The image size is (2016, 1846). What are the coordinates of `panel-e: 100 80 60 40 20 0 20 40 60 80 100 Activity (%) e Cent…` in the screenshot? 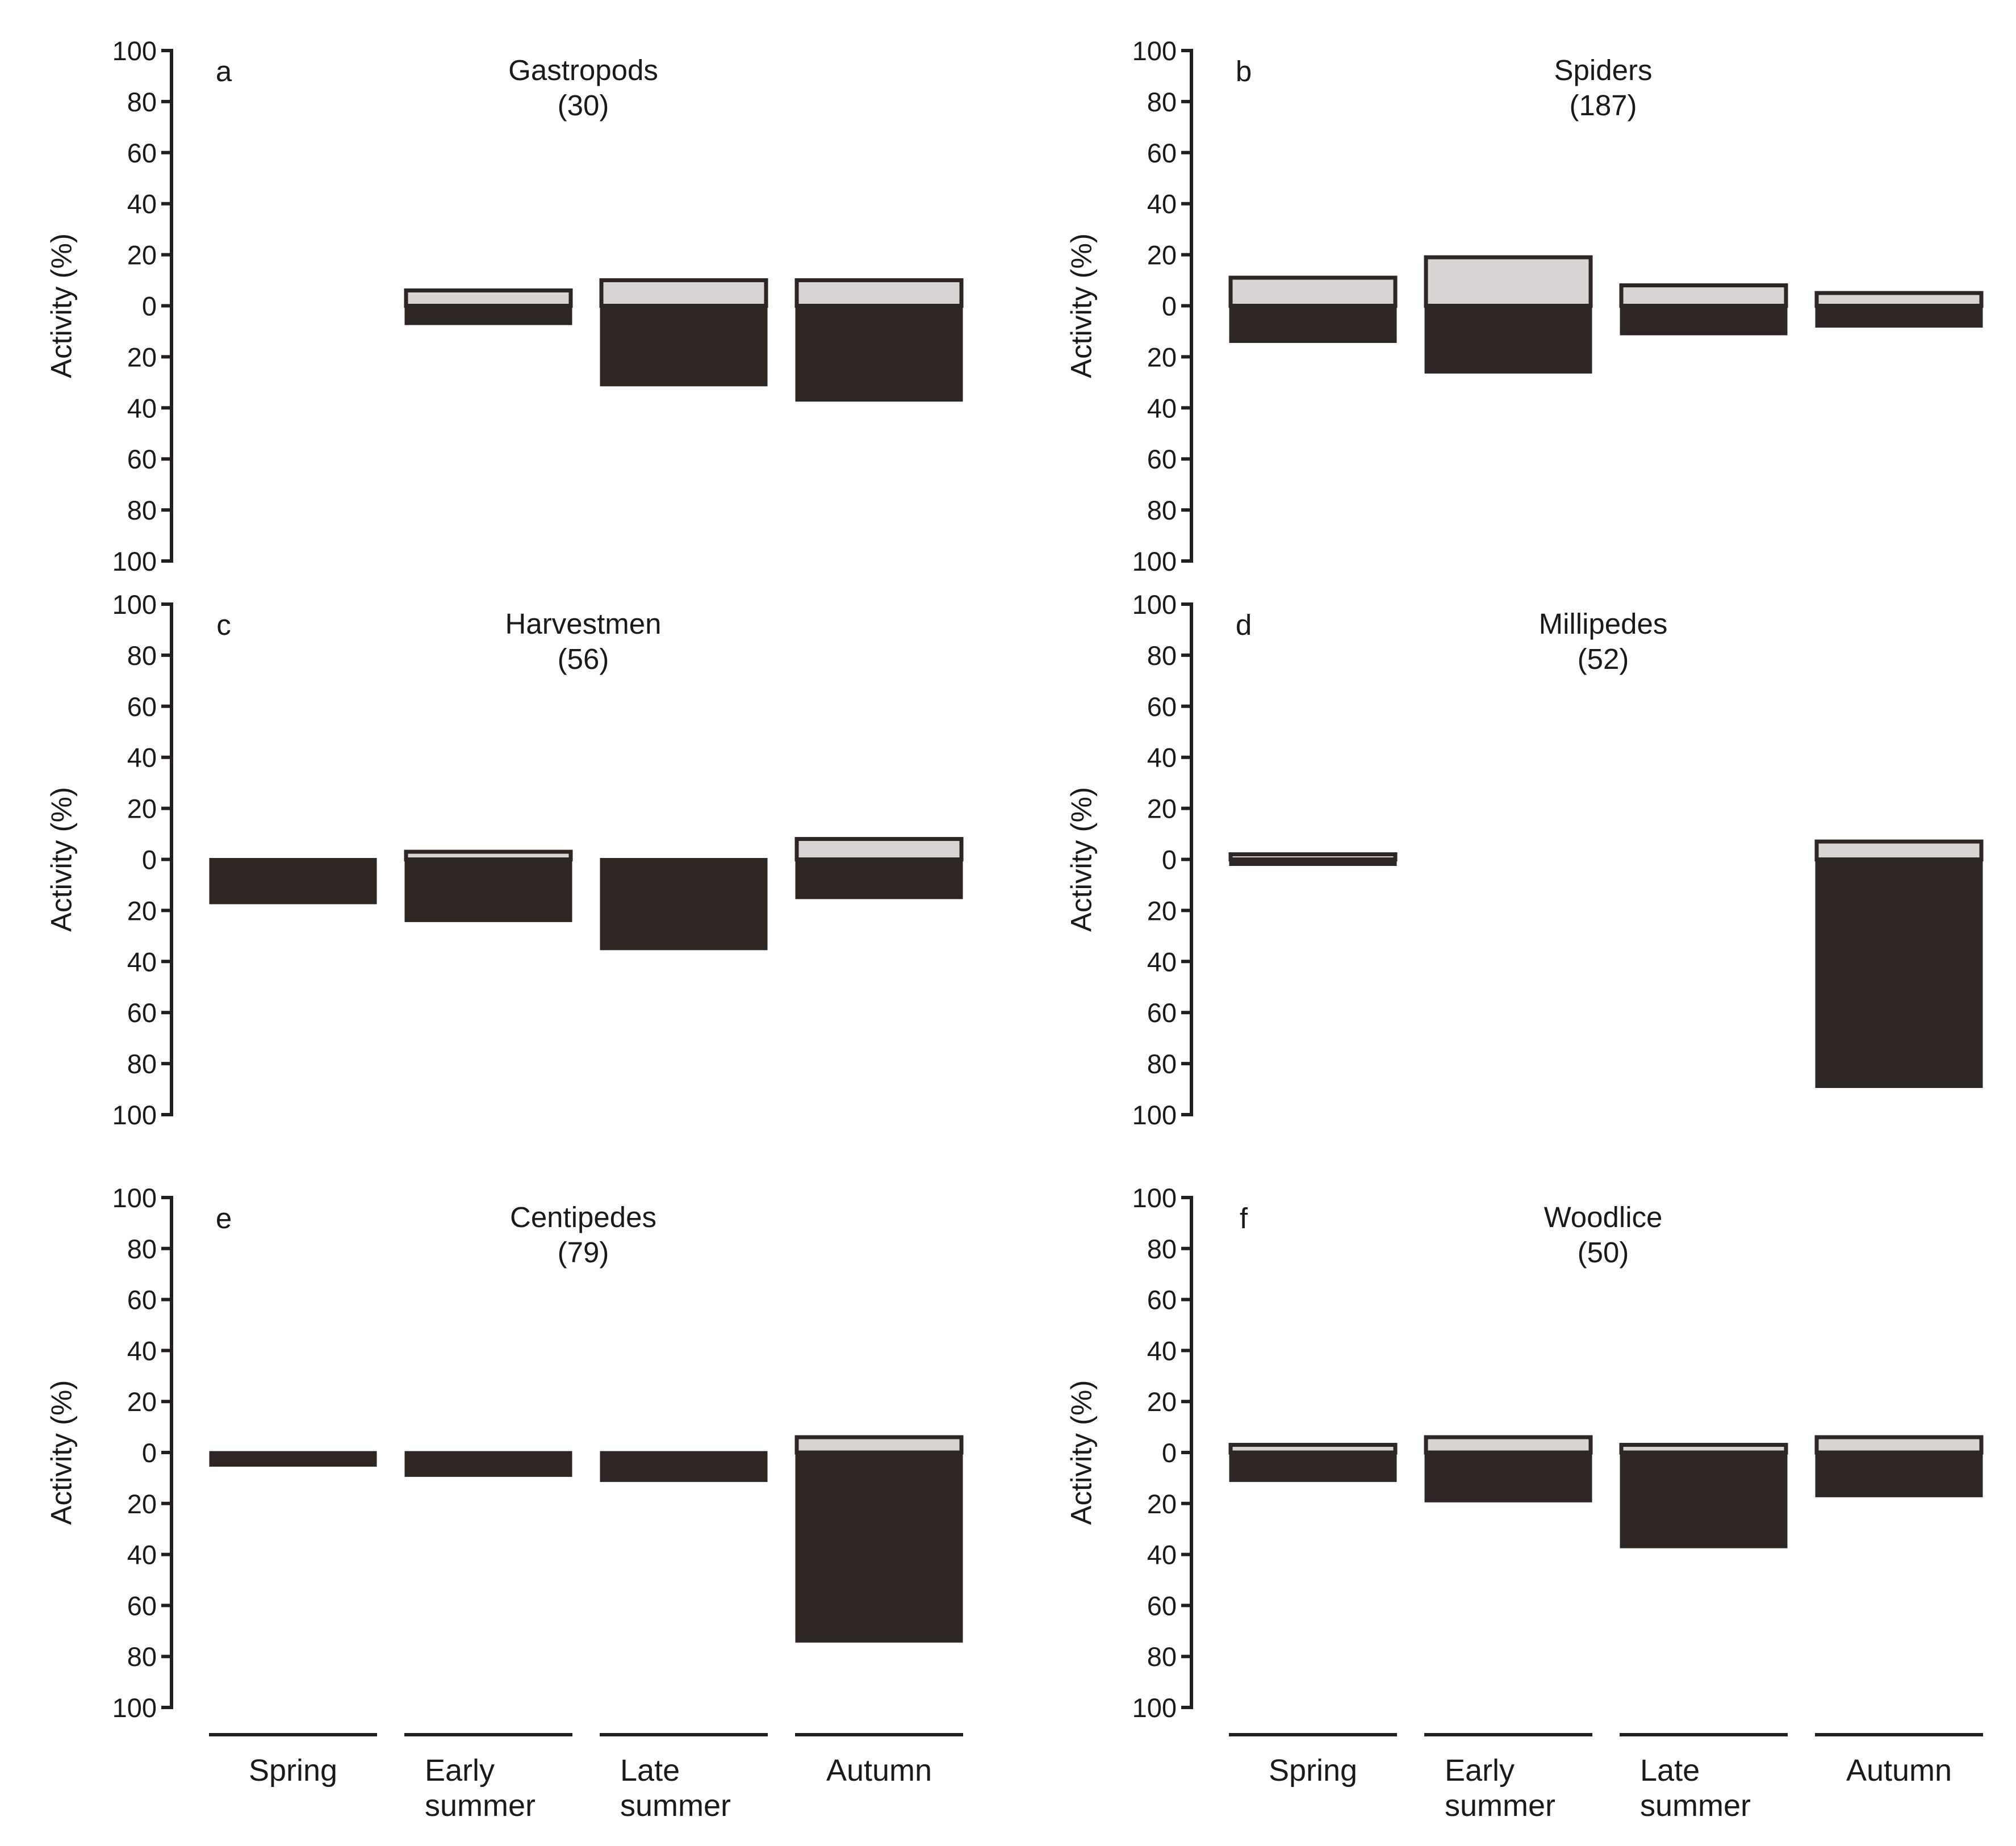 It's located at (504, 1453).